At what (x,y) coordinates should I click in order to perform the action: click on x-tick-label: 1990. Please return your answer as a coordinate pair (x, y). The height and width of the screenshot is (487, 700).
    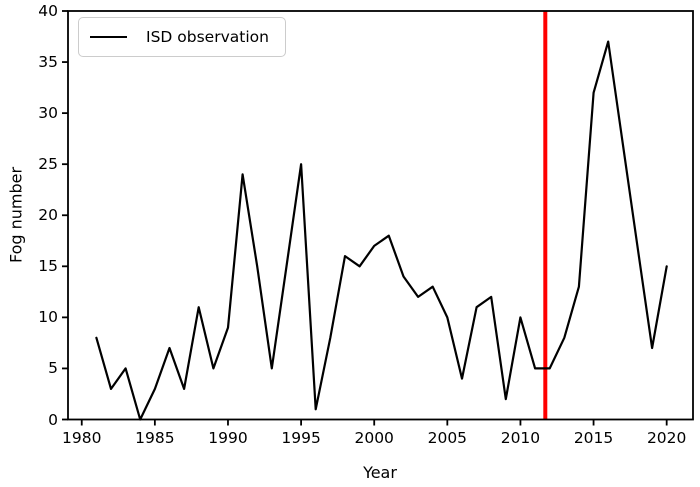
    Looking at the image, I should click on (228, 437).